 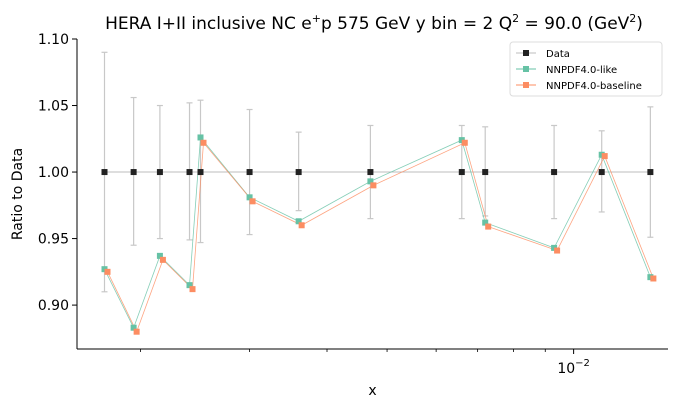 What do you see at coordinates (208, 24) in the screenshot?
I see `title-part: HERA I+II inclusive NC e` at bounding box center [208, 24].